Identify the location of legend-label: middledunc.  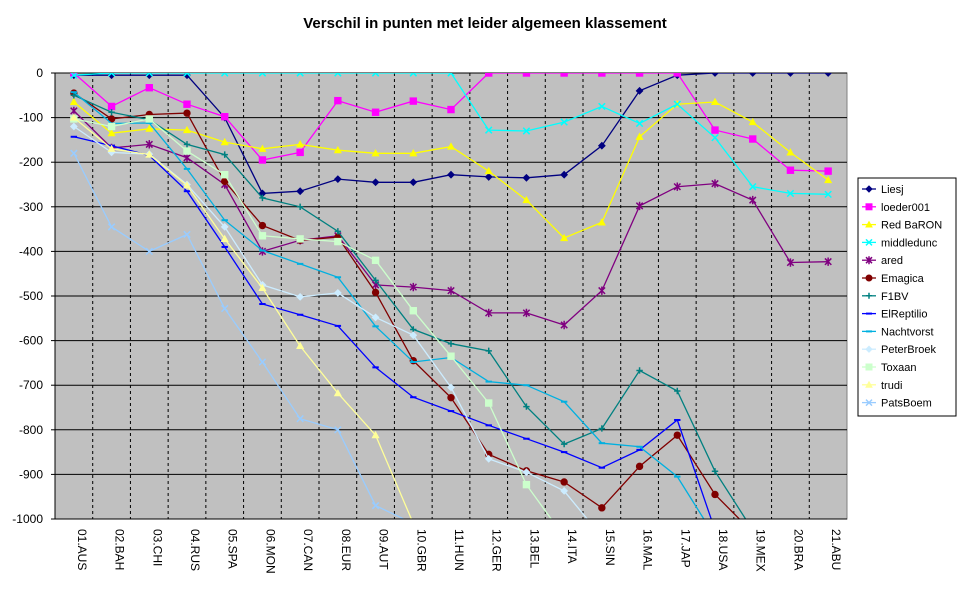
(909, 243).